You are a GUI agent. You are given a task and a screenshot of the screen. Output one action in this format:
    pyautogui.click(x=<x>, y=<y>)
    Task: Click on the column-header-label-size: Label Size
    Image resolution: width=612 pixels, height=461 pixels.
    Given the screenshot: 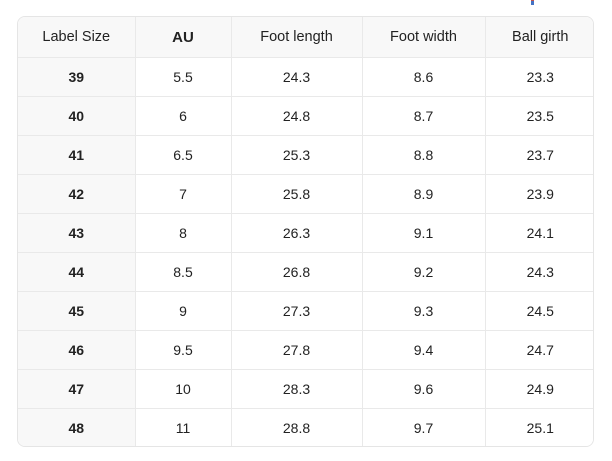 What is the action you would take?
    pyautogui.click(x=76, y=37)
    